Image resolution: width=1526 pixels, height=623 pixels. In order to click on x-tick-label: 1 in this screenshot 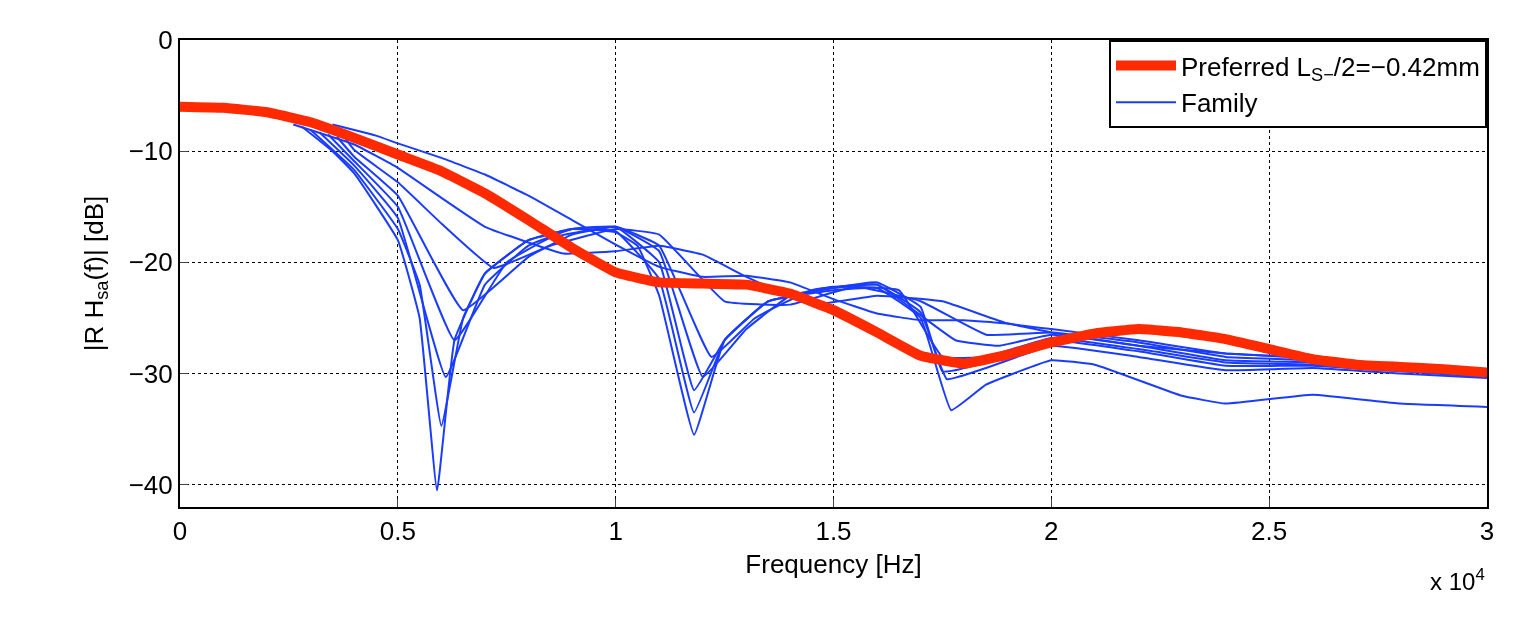, I will do `click(615, 531)`.